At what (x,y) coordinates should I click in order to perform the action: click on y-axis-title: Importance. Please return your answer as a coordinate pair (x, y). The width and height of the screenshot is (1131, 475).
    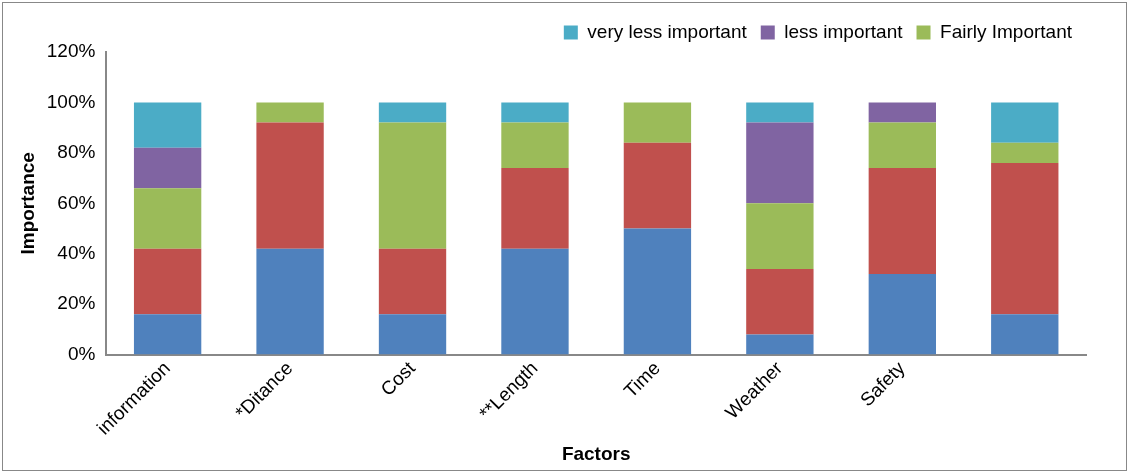
    Looking at the image, I should click on (27, 203).